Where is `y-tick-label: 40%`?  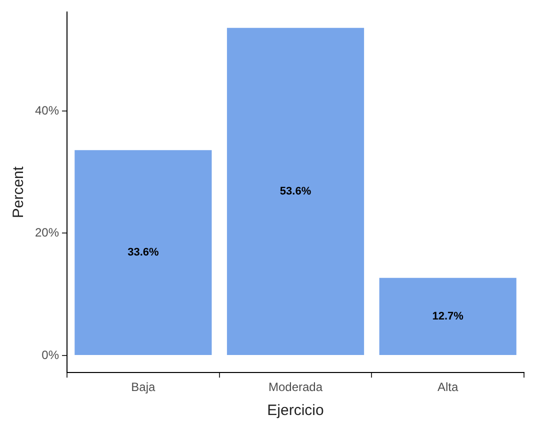 y-tick-label: 40% is located at coordinates (47, 110).